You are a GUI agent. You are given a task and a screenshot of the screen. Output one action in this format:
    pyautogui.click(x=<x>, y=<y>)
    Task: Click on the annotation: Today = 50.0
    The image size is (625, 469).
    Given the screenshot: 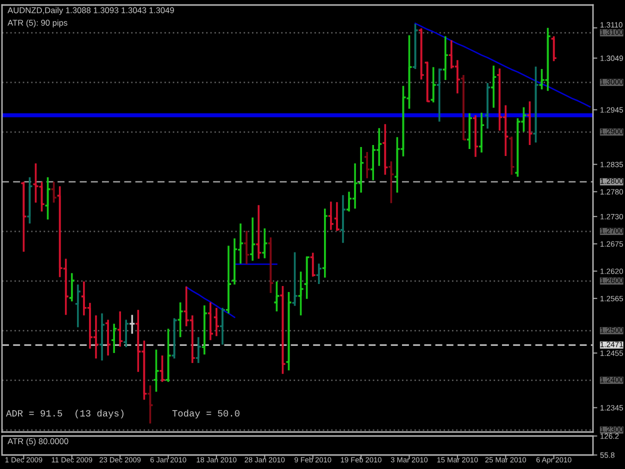 What is the action you would take?
    pyautogui.click(x=206, y=414)
    